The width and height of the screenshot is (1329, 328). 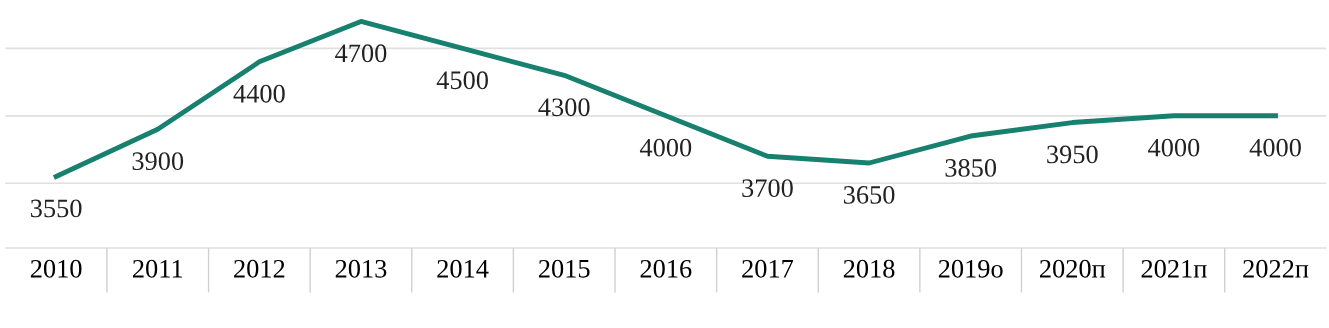 I want to click on x-tick-label: 2015, so click(x=564, y=268).